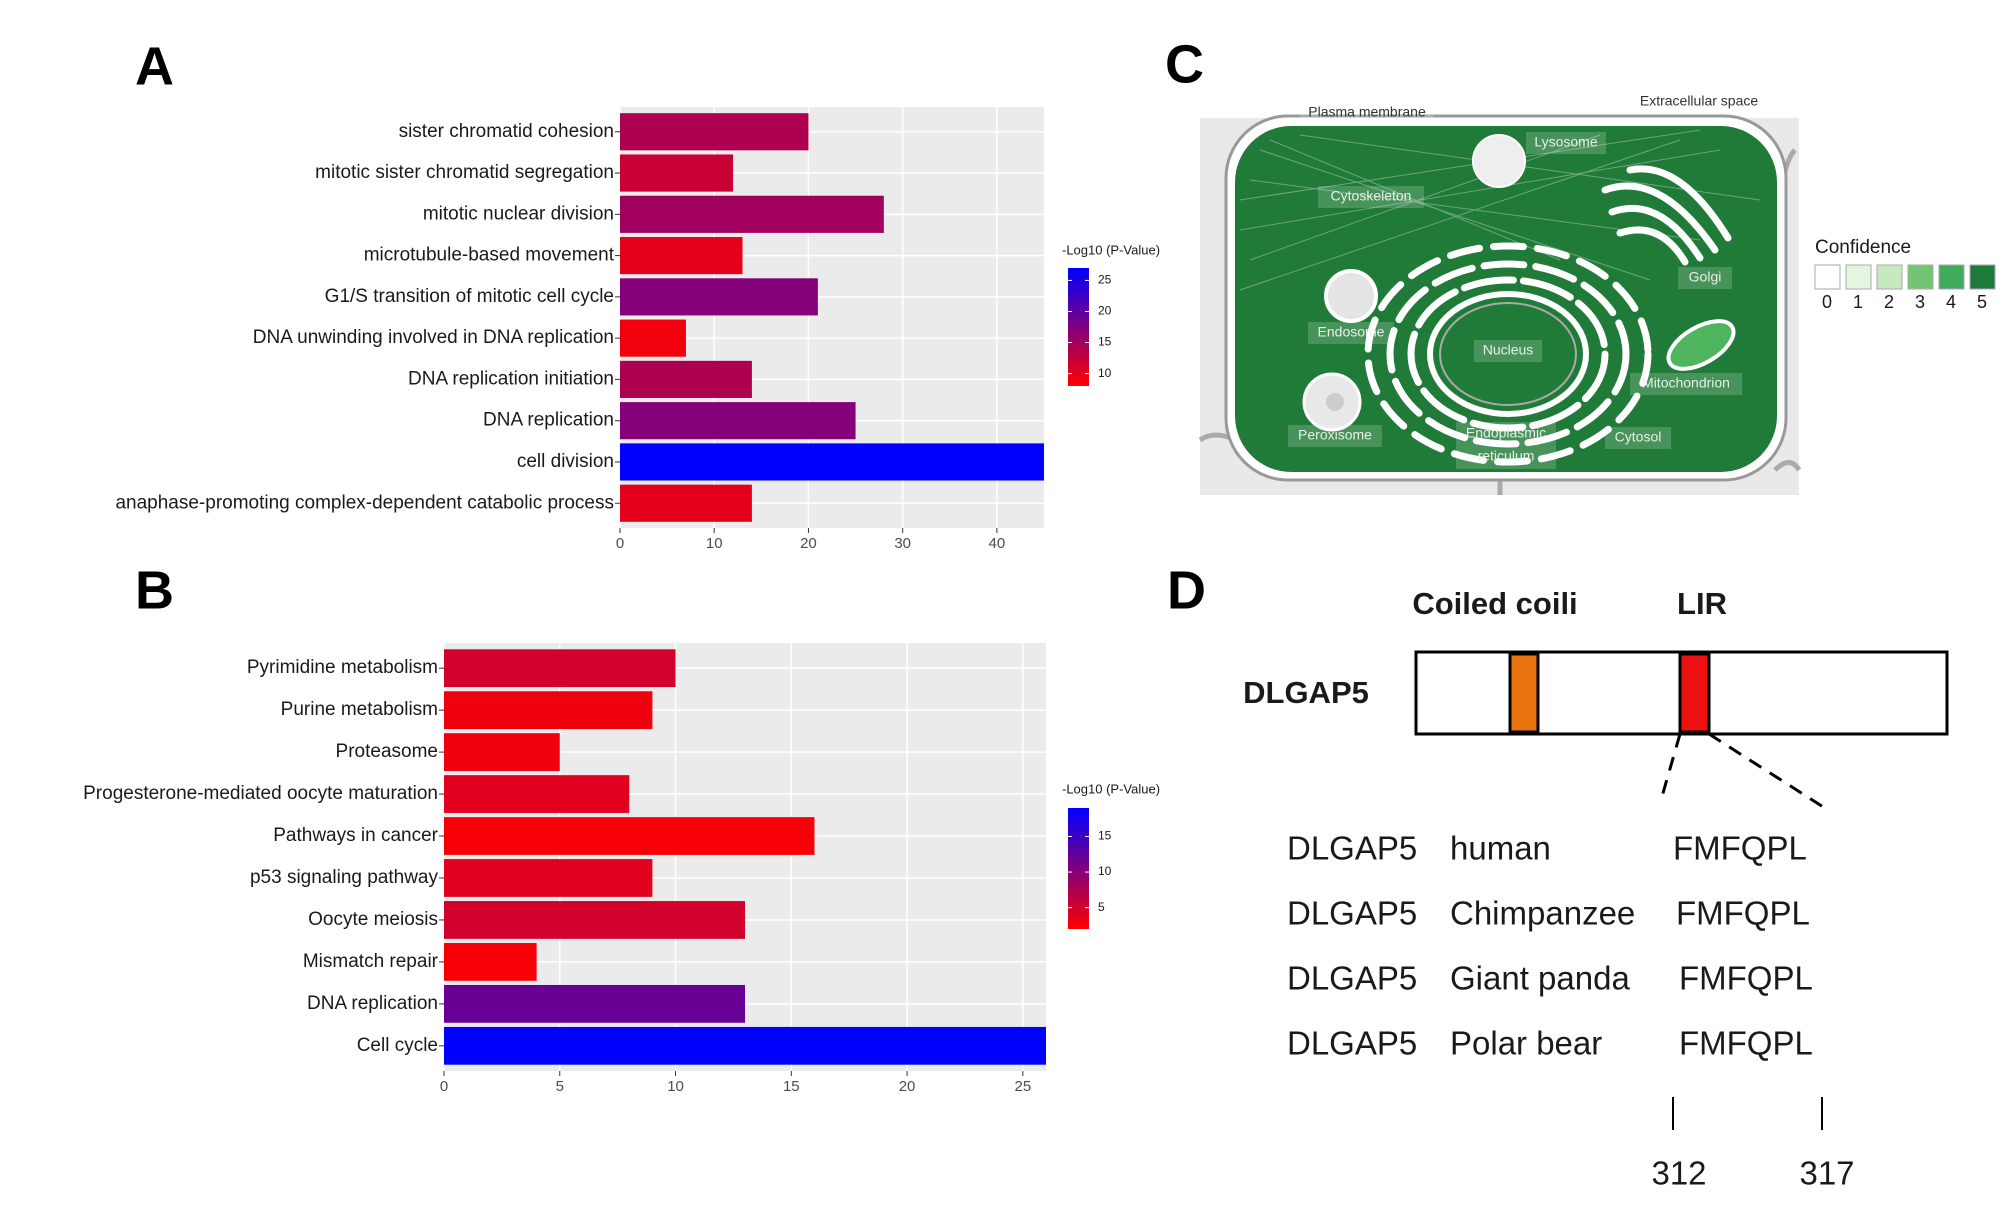 This screenshot has height=1219, width=2008. I want to click on panel-label: D, so click(1186, 590).